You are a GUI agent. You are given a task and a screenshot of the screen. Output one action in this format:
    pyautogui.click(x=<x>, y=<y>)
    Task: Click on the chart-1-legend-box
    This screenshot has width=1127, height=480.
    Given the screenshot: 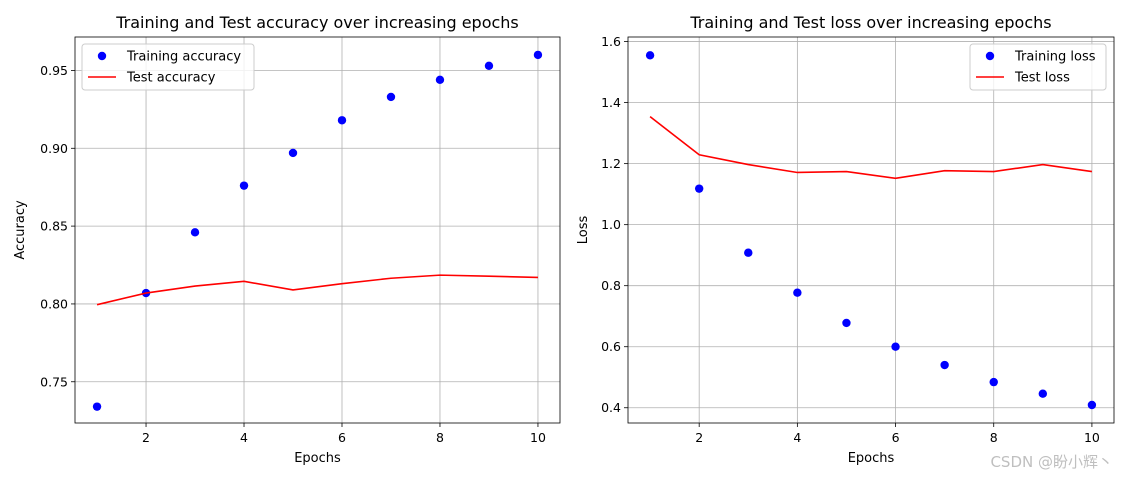 What is the action you would take?
    pyautogui.click(x=168, y=67)
    